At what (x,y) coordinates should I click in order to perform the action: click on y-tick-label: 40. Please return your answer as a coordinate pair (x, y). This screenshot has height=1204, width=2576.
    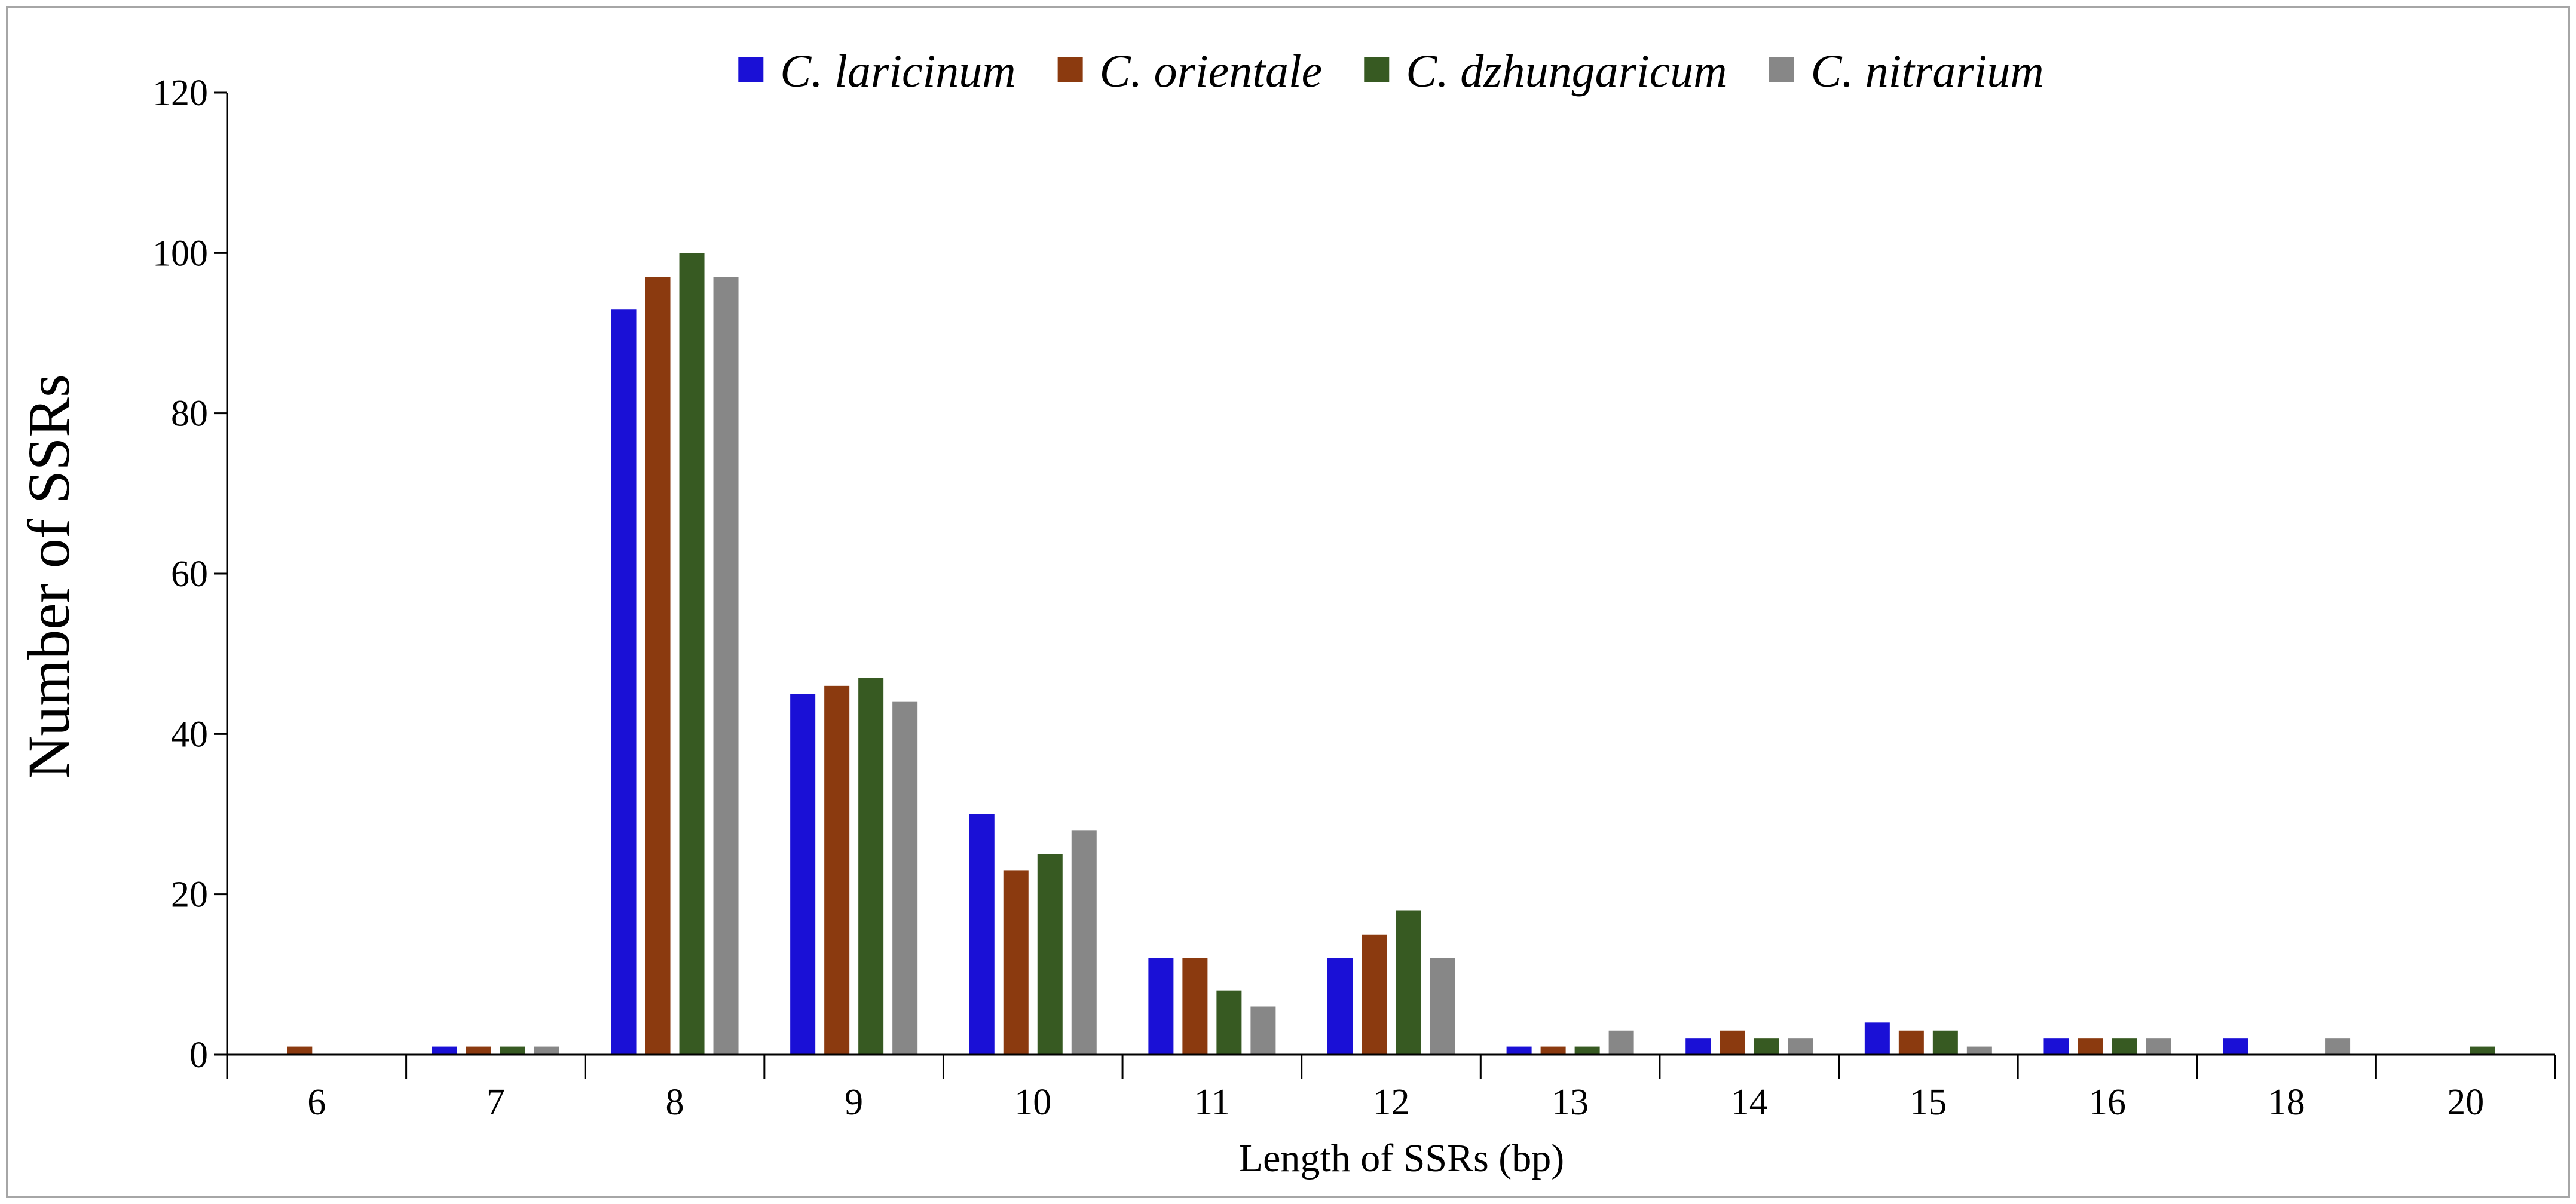
    Looking at the image, I should click on (189, 734).